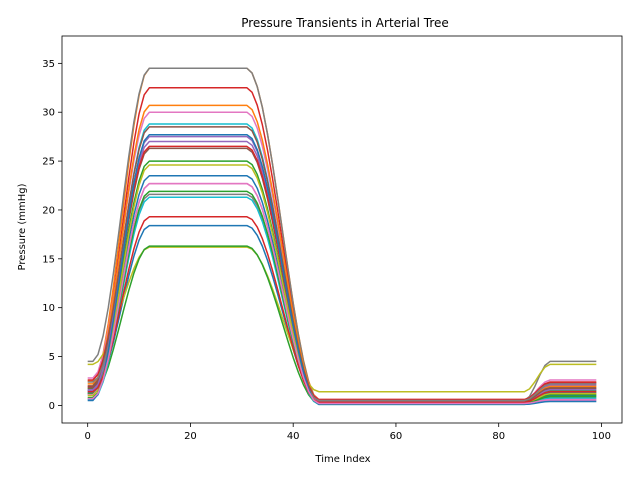 The image size is (640, 480). I want to click on chart-title: Pressure Transients in Arterial Tree, so click(345, 23).